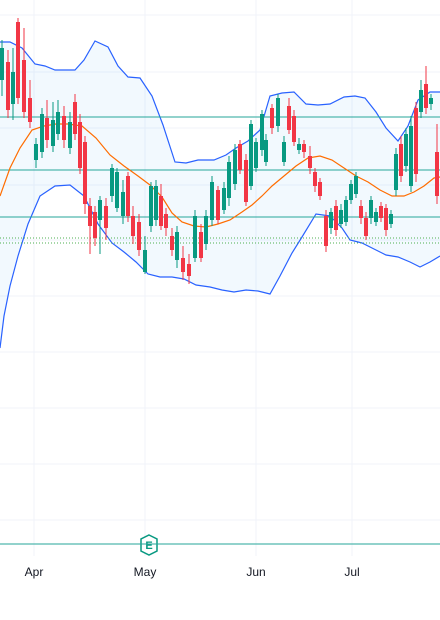  What do you see at coordinates (220, 561) in the screenshot?
I see `time-axis: Apr May Jun Jul` at bounding box center [220, 561].